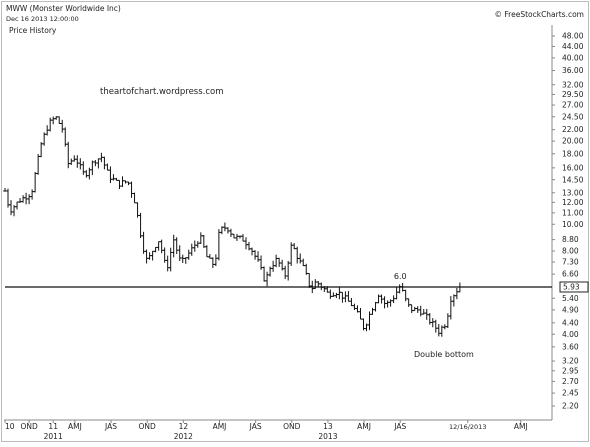  Describe the element at coordinates (573, 36) in the screenshot. I see `y-tick-label: 48.00` at that location.